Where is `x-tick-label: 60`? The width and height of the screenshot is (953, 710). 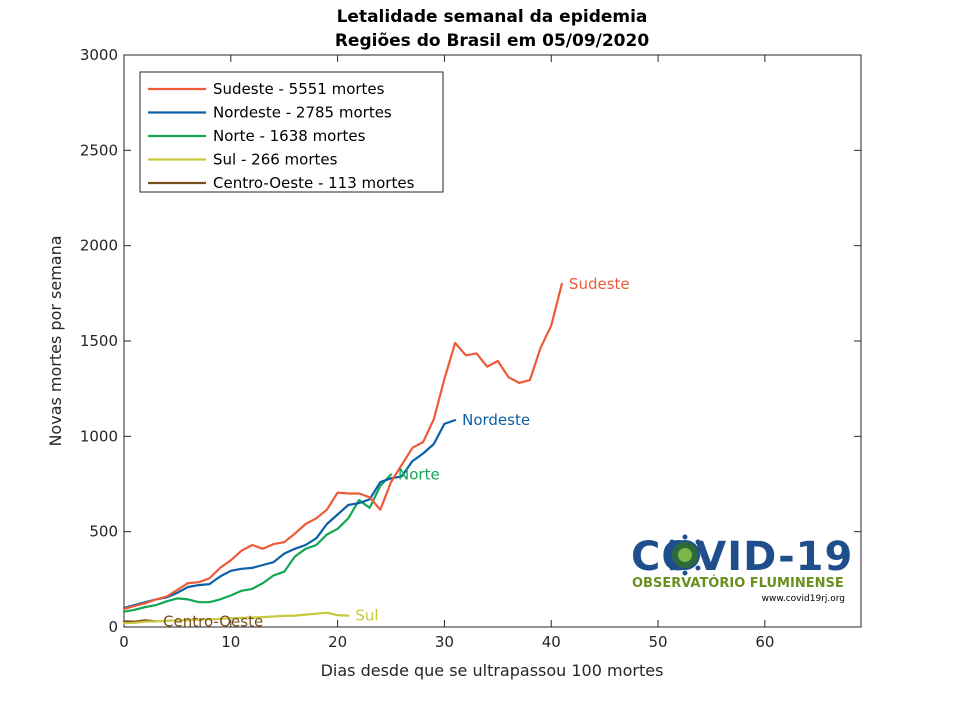 x-tick-label: 60 is located at coordinates (764, 642).